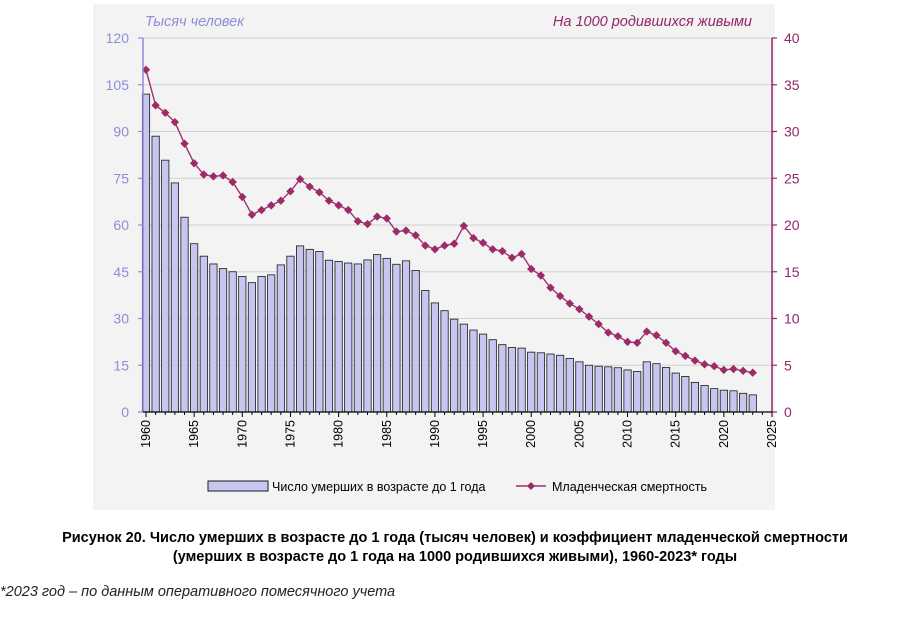 The width and height of the screenshot is (910, 620). I want to click on left-tick-label: 60, so click(121, 225).